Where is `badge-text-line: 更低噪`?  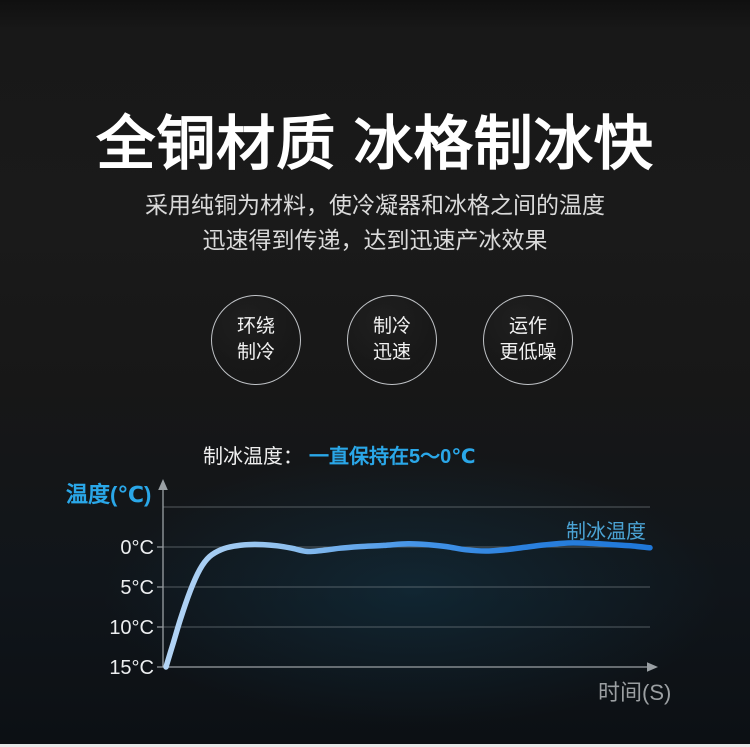
badge-text-line: 更低噪 is located at coordinates (528, 352).